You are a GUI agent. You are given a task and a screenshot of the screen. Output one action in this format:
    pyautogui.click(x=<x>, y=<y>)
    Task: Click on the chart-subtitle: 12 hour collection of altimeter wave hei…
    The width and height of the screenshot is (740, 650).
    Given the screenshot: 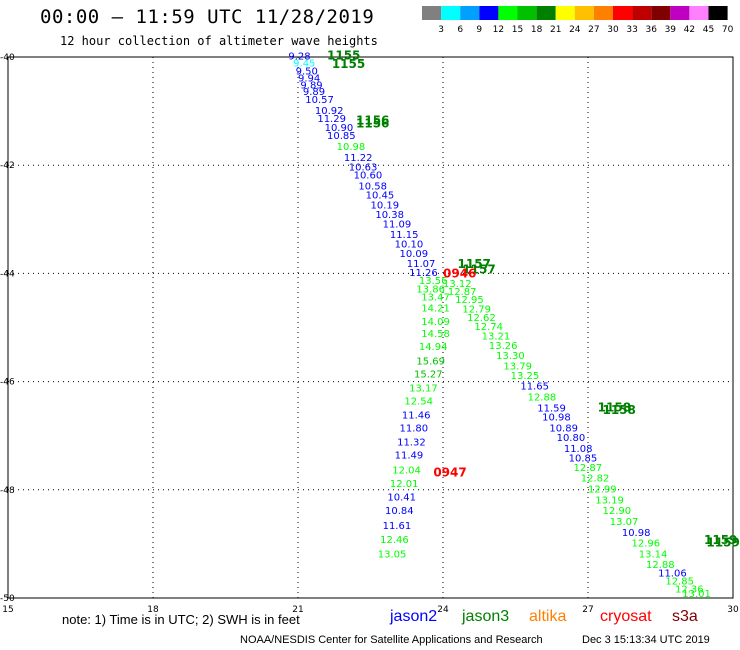 What is the action you would take?
    pyautogui.click(x=219, y=41)
    